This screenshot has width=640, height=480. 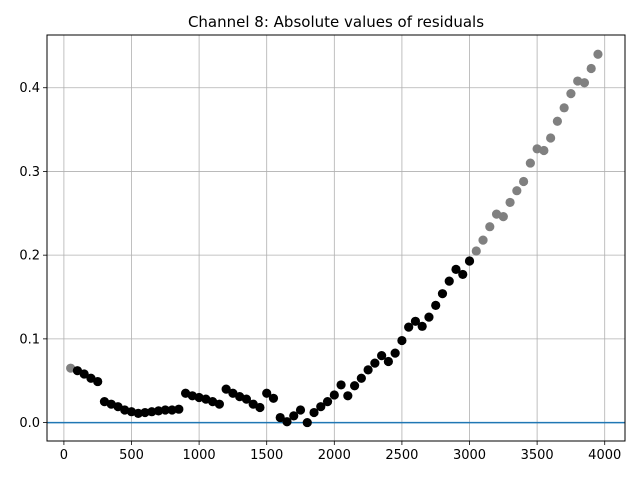 What do you see at coordinates (336, 22) in the screenshot?
I see `chart-title: Channel 8: Absolute values of residuals` at bounding box center [336, 22].